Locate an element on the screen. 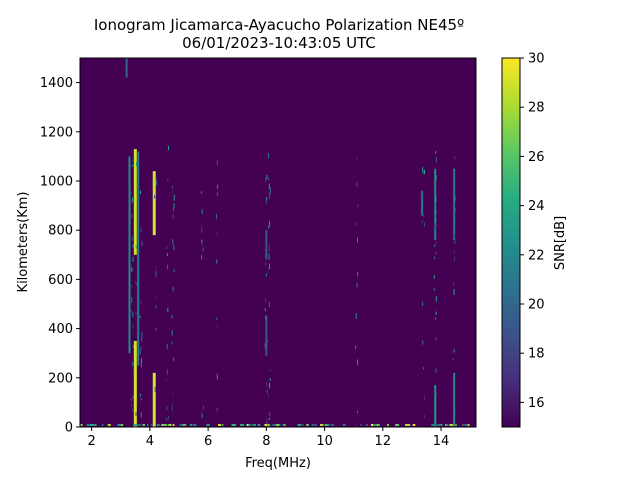 The width and height of the screenshot is (640, 480). y-tick-label: 200 is located at coordinates (60, 378).